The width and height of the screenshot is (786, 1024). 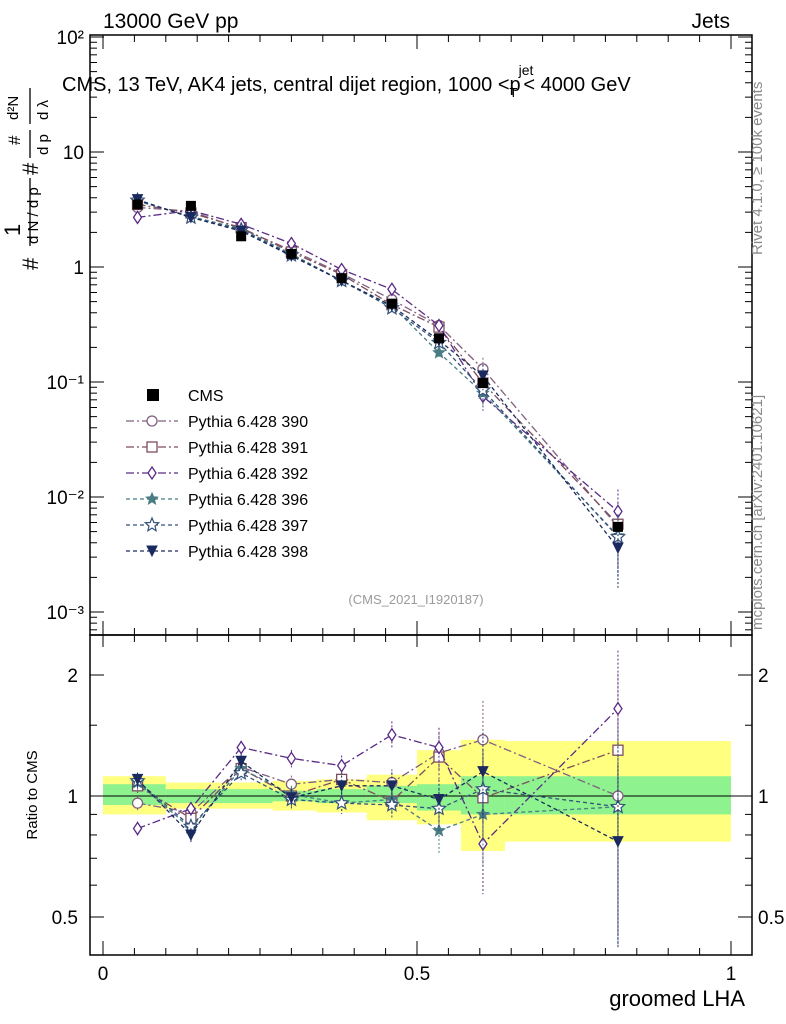 I want to click on y-tick-labels: 10⁻³ 10⁻² 10⁻¹ 1 10 10², so click(x=66, y=326).